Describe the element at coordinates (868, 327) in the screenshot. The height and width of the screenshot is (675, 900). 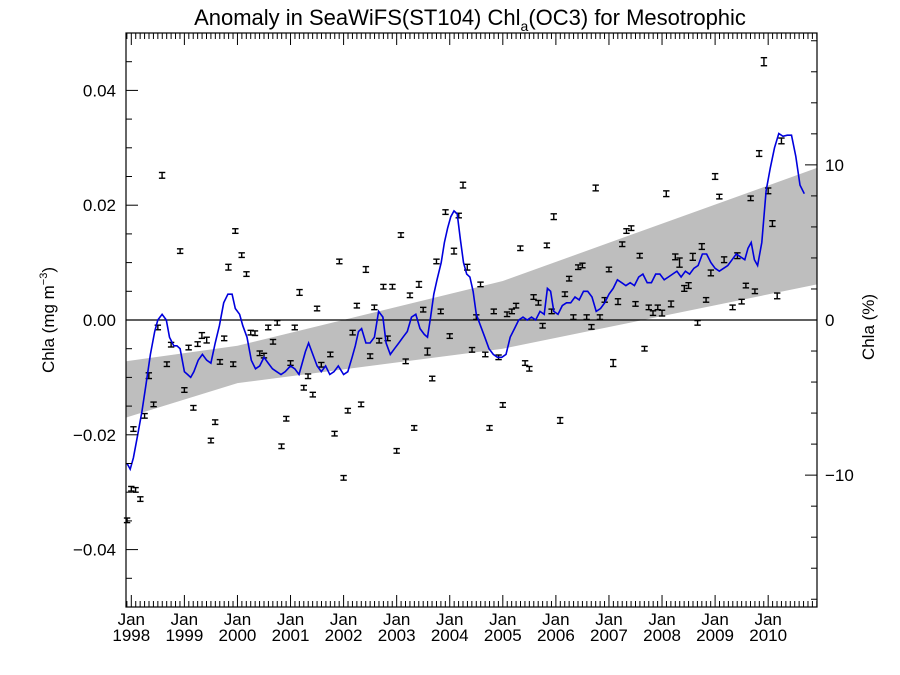
I see `y2-axis-label: Chla (%)` at that location.